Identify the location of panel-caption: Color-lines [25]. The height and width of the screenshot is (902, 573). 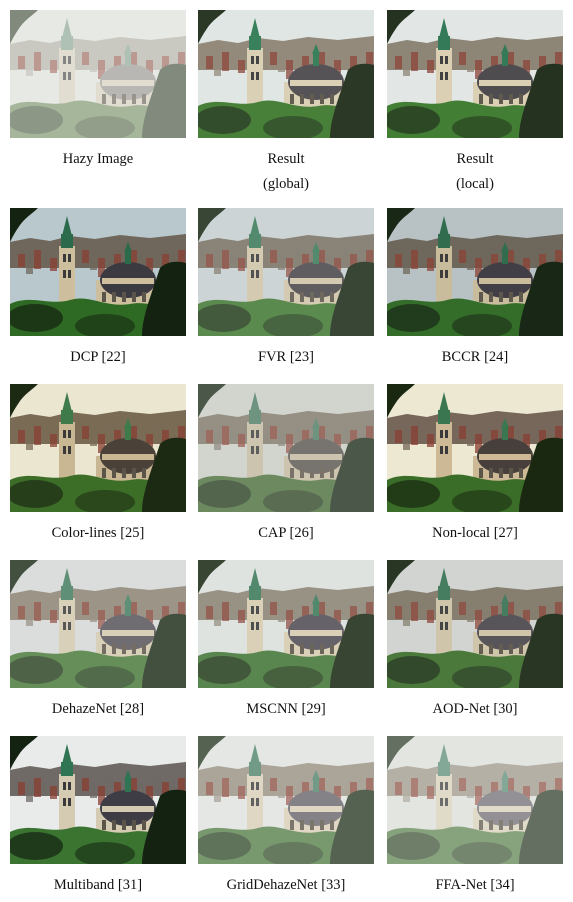
(98, 533).